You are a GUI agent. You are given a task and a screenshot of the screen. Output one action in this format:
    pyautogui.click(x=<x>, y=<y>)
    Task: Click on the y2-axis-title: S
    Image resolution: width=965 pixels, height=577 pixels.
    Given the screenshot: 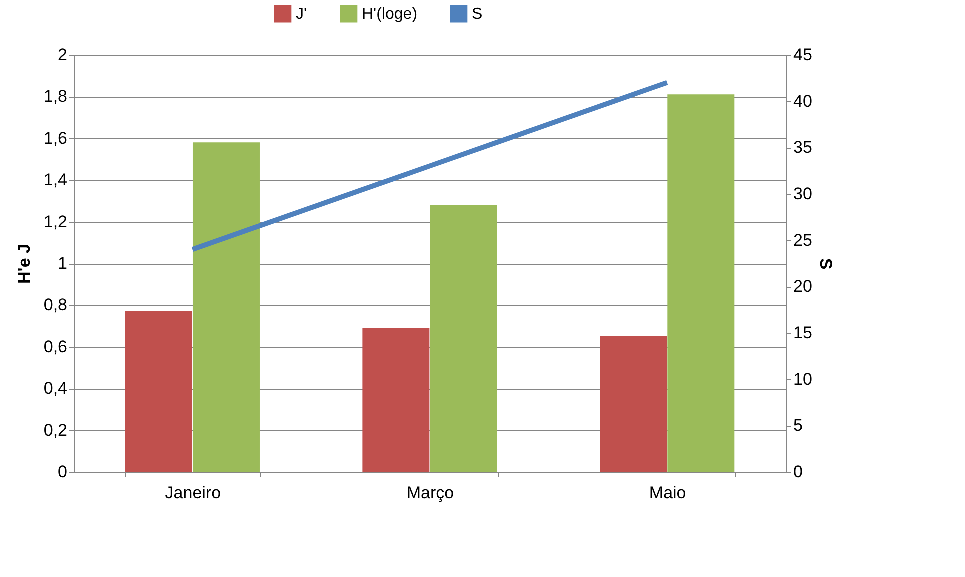 What is the action you would take?
    pyautogui.click(x=826, y=264)
    